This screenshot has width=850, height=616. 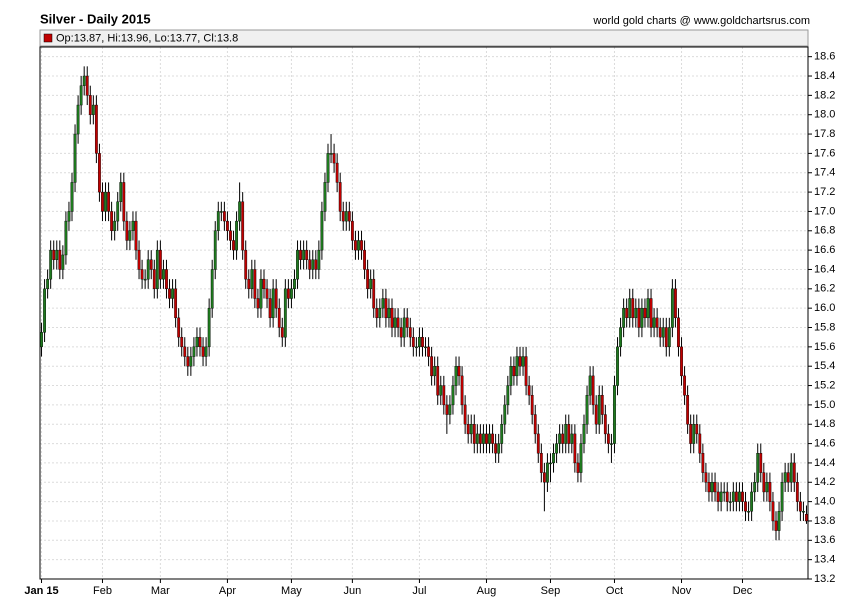 What do you see at coordinates (824, 405) in the screenshot?
I see `y-tick-label: 15.0` at bounding box center [824, 405].